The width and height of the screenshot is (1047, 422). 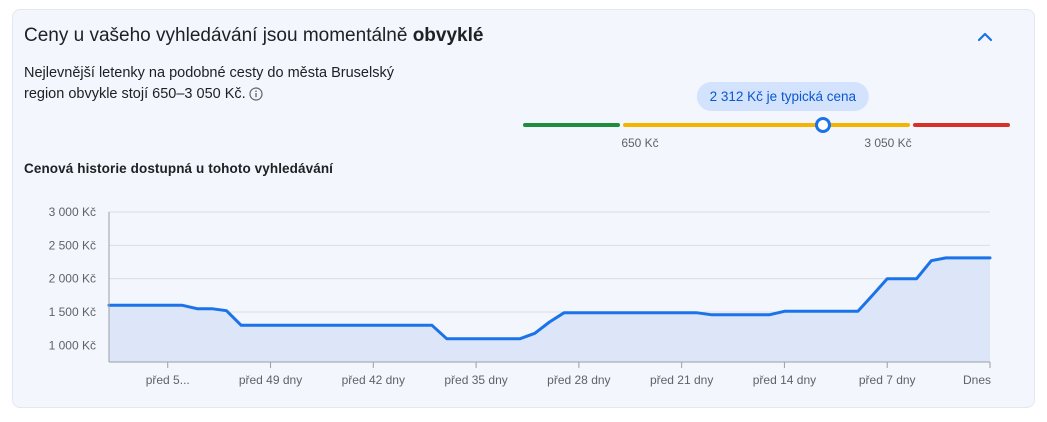 I want to click on x-tick-label: před 42 dny, so click(x=373, y=380).